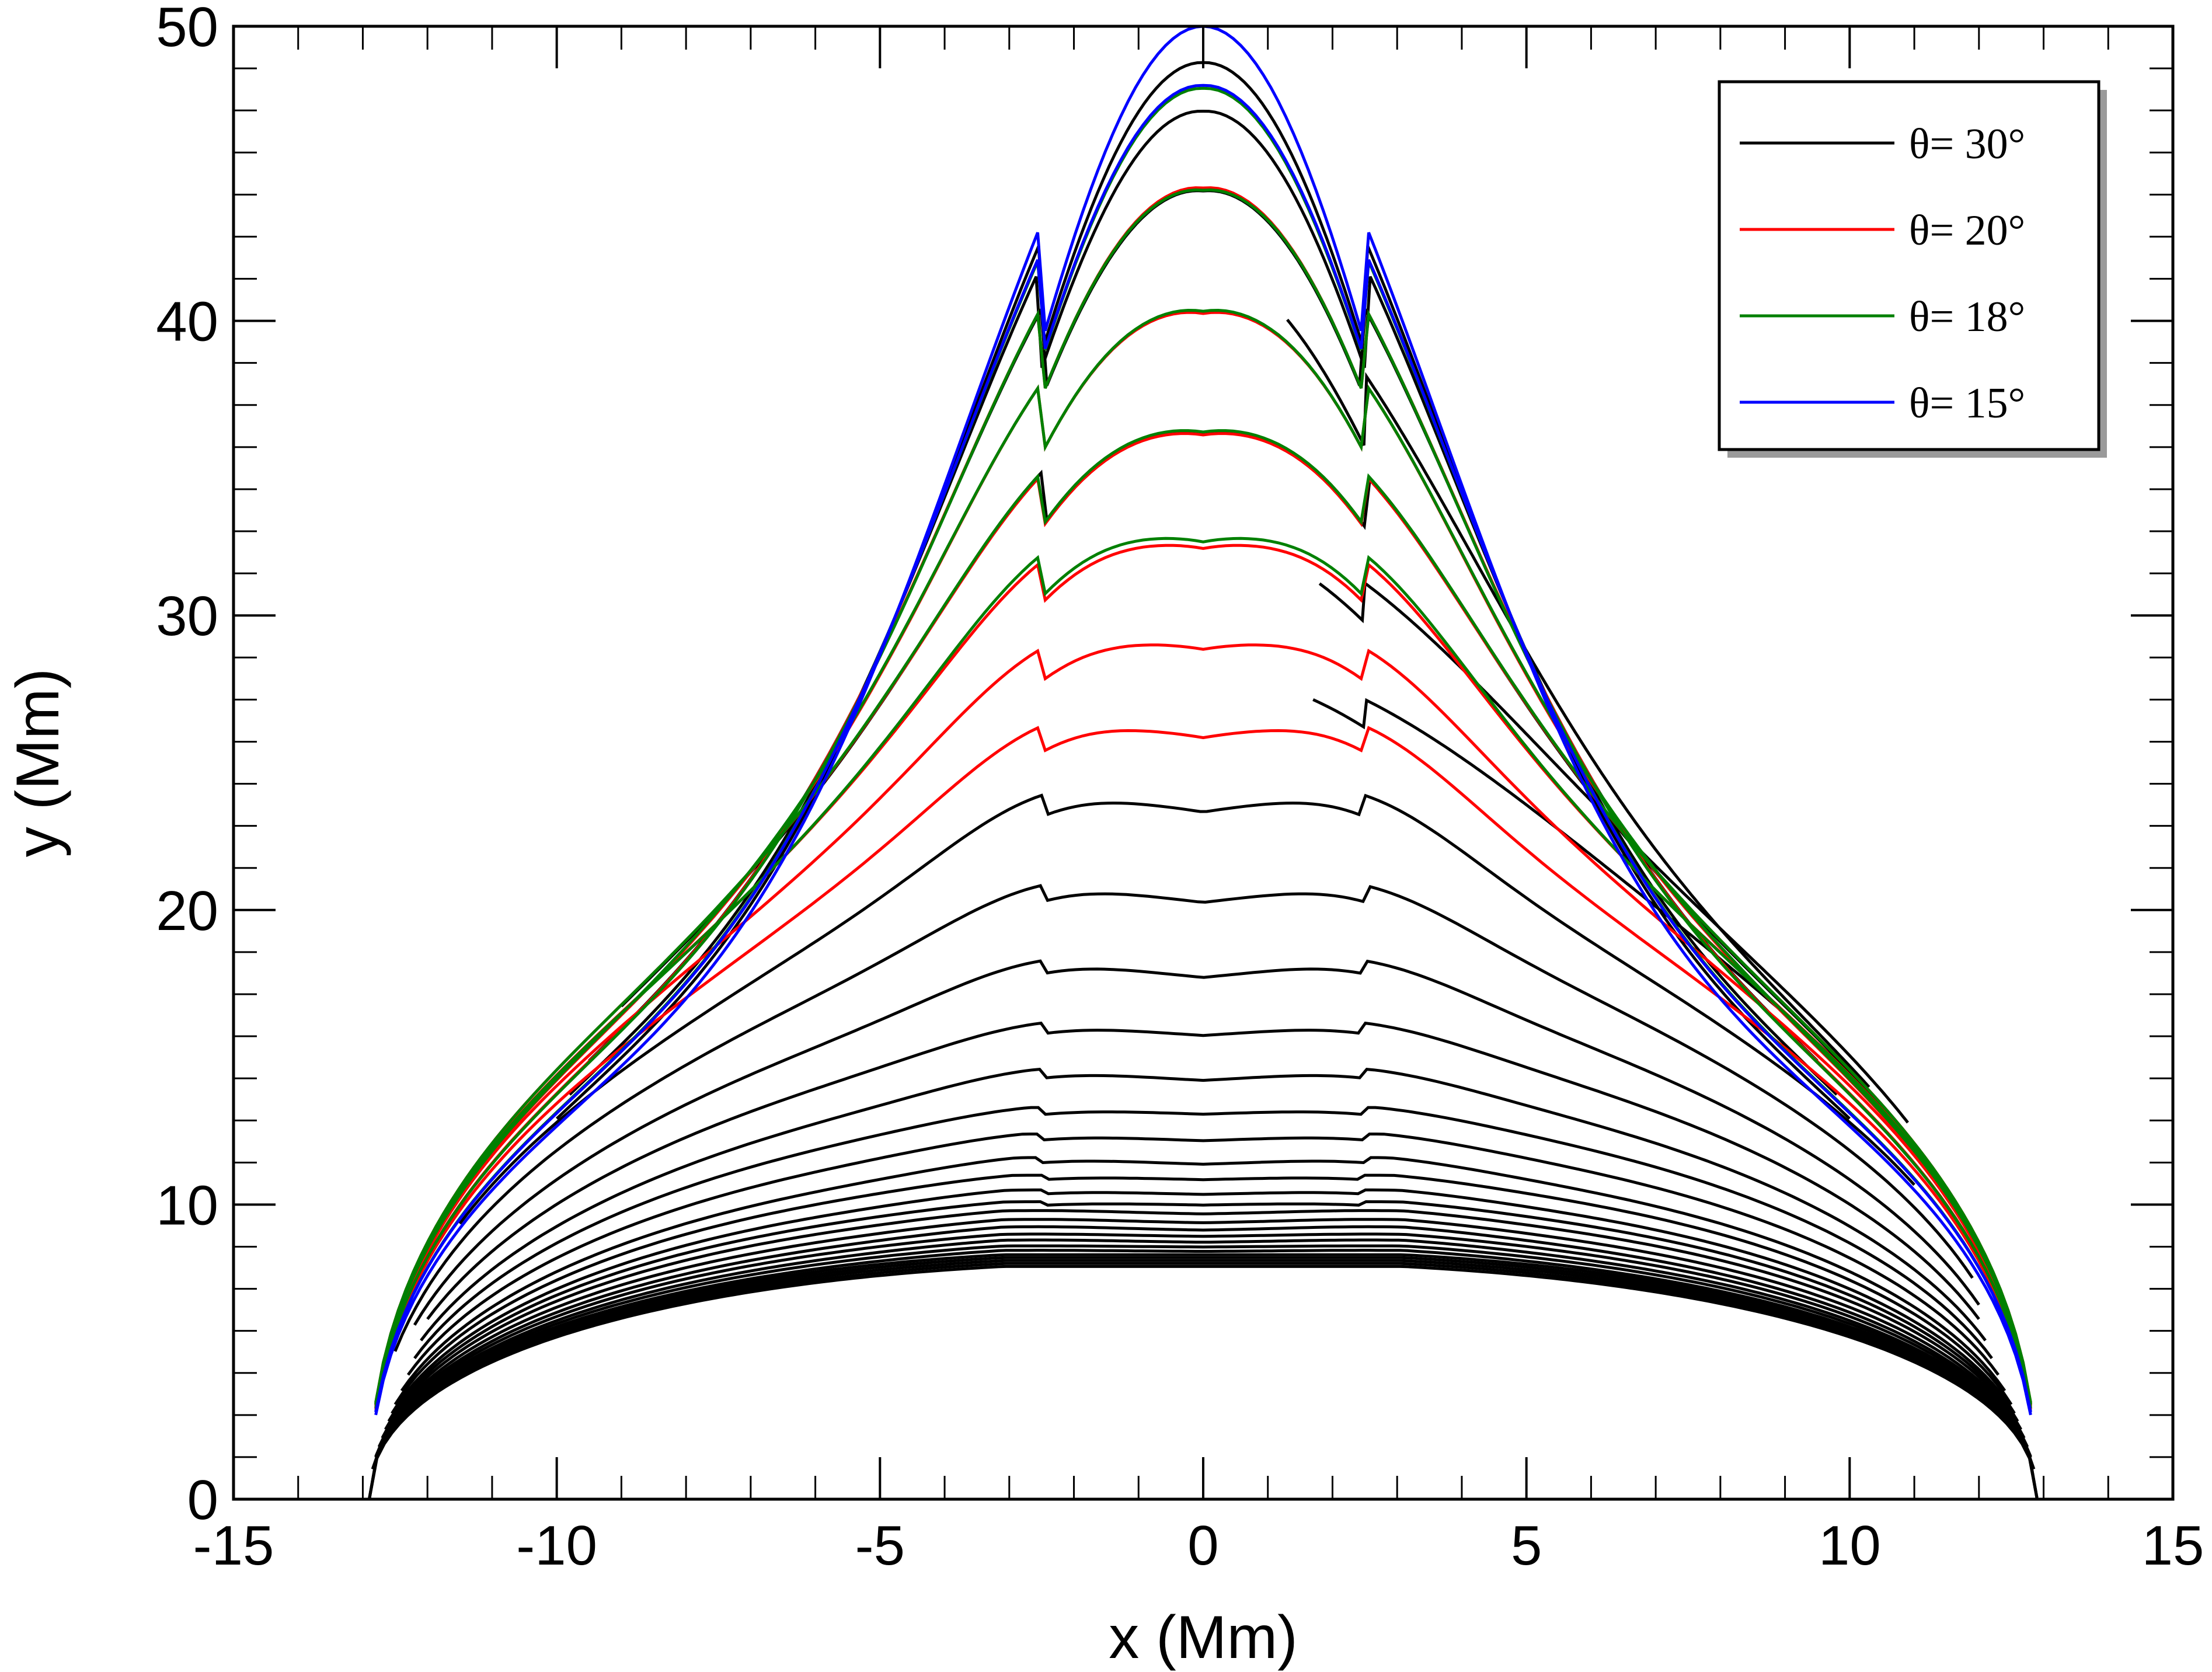  What do you see at coordinates (187, 911) in the screenshot?
I see `y-tick-label: 20` at bounding box center [187, 911].